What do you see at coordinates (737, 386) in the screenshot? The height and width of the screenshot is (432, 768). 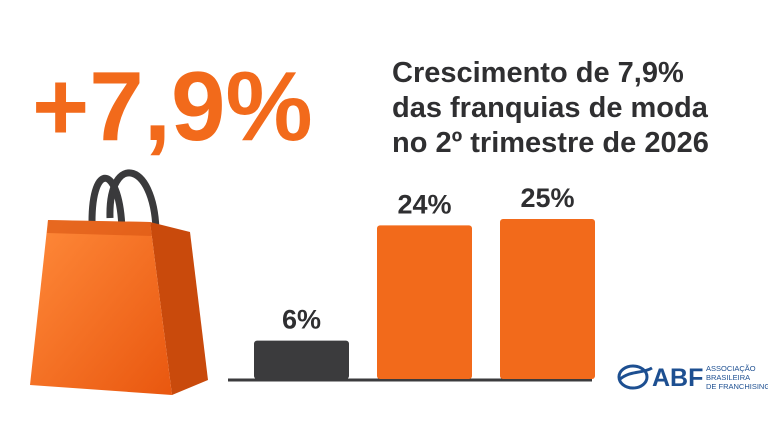 I see `logo-text: DE FRANCHISING` at bounding box center [737, 386].